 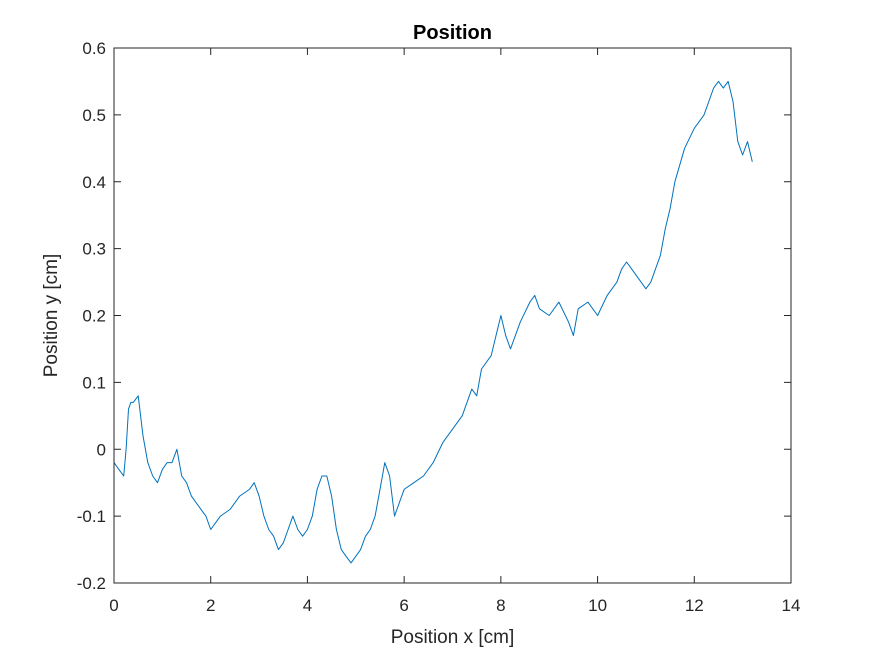 What do you see at coordinates (453, 637) in the screenshot?
I see `x-axis-label: Position x [cm]` at bounding box center [453, 637].